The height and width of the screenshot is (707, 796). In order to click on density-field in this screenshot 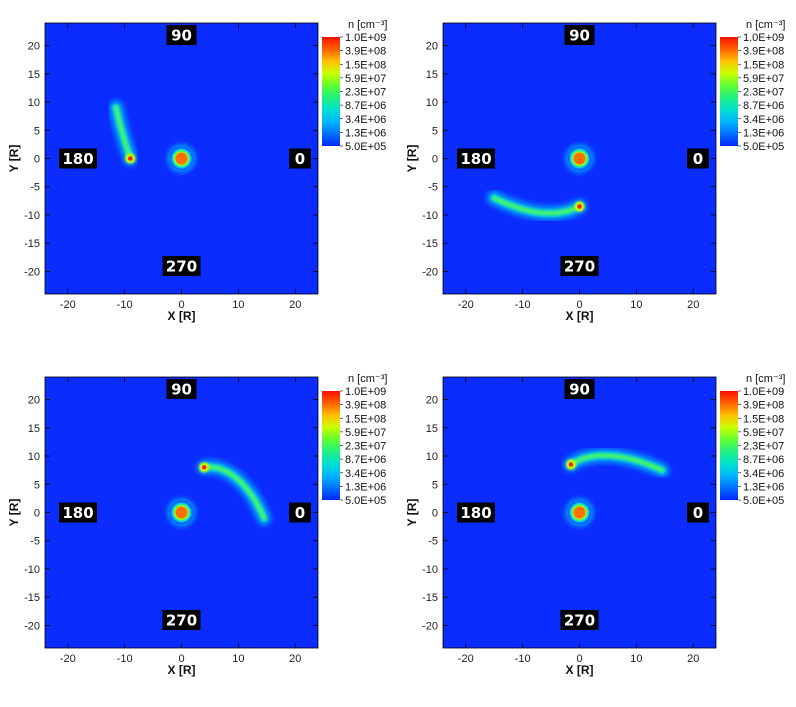, I will do `click(616, 487)`.